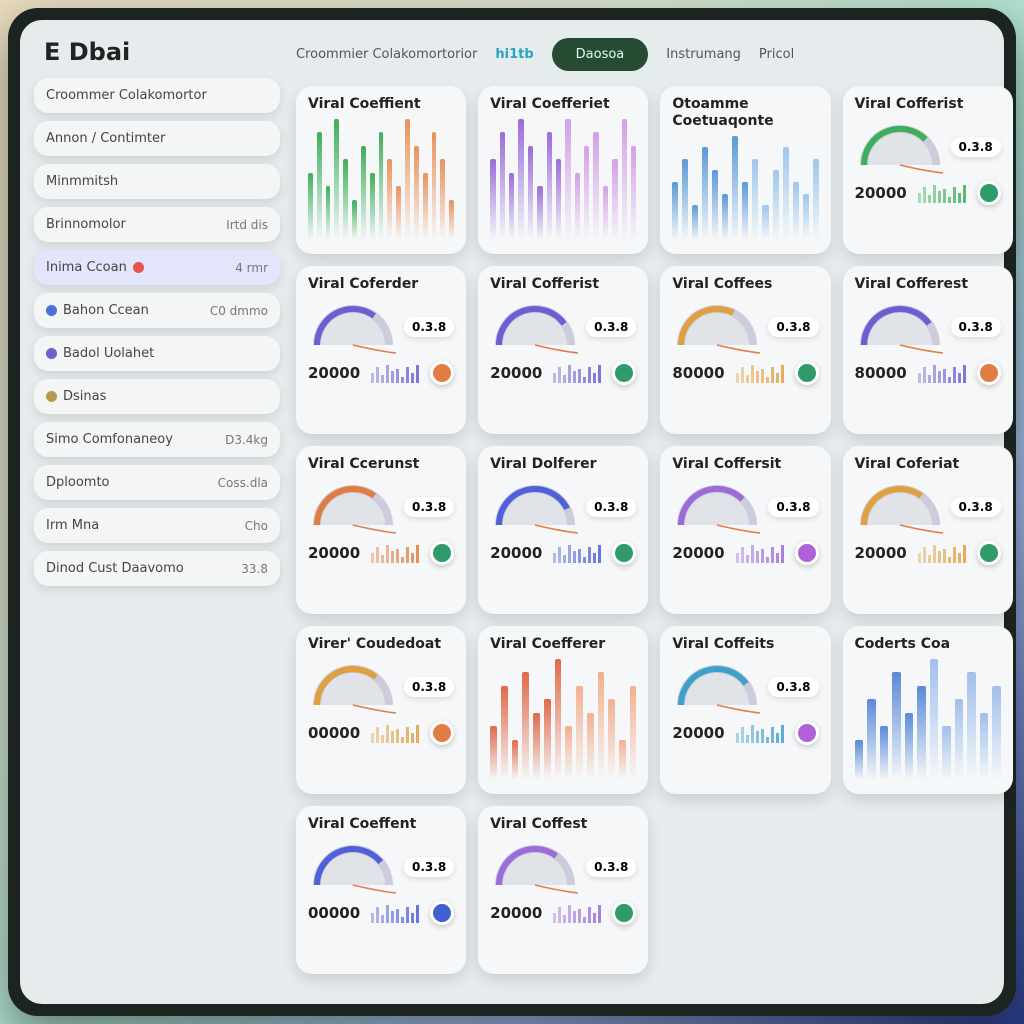 The image size is (1024, 1024). Describe the element at coordinates (157, 525) in the screenshot. I see `sidebar-item: Irm Mna Cho` at that location.